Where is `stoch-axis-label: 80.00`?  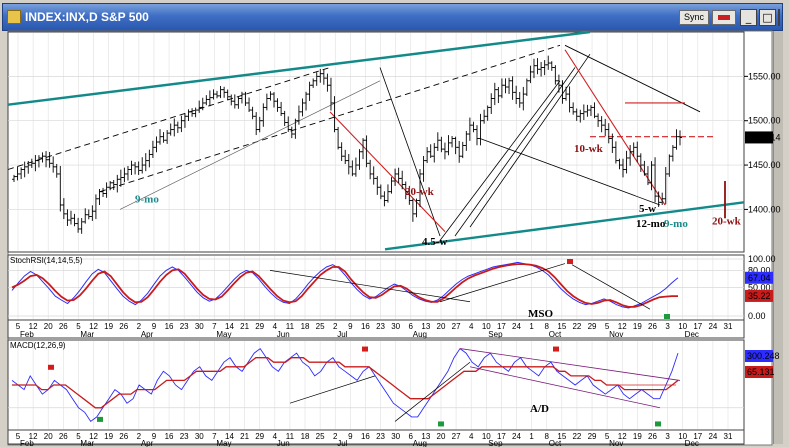 stoch-axis-label: 80.00 is located at coordinates (759, 270).